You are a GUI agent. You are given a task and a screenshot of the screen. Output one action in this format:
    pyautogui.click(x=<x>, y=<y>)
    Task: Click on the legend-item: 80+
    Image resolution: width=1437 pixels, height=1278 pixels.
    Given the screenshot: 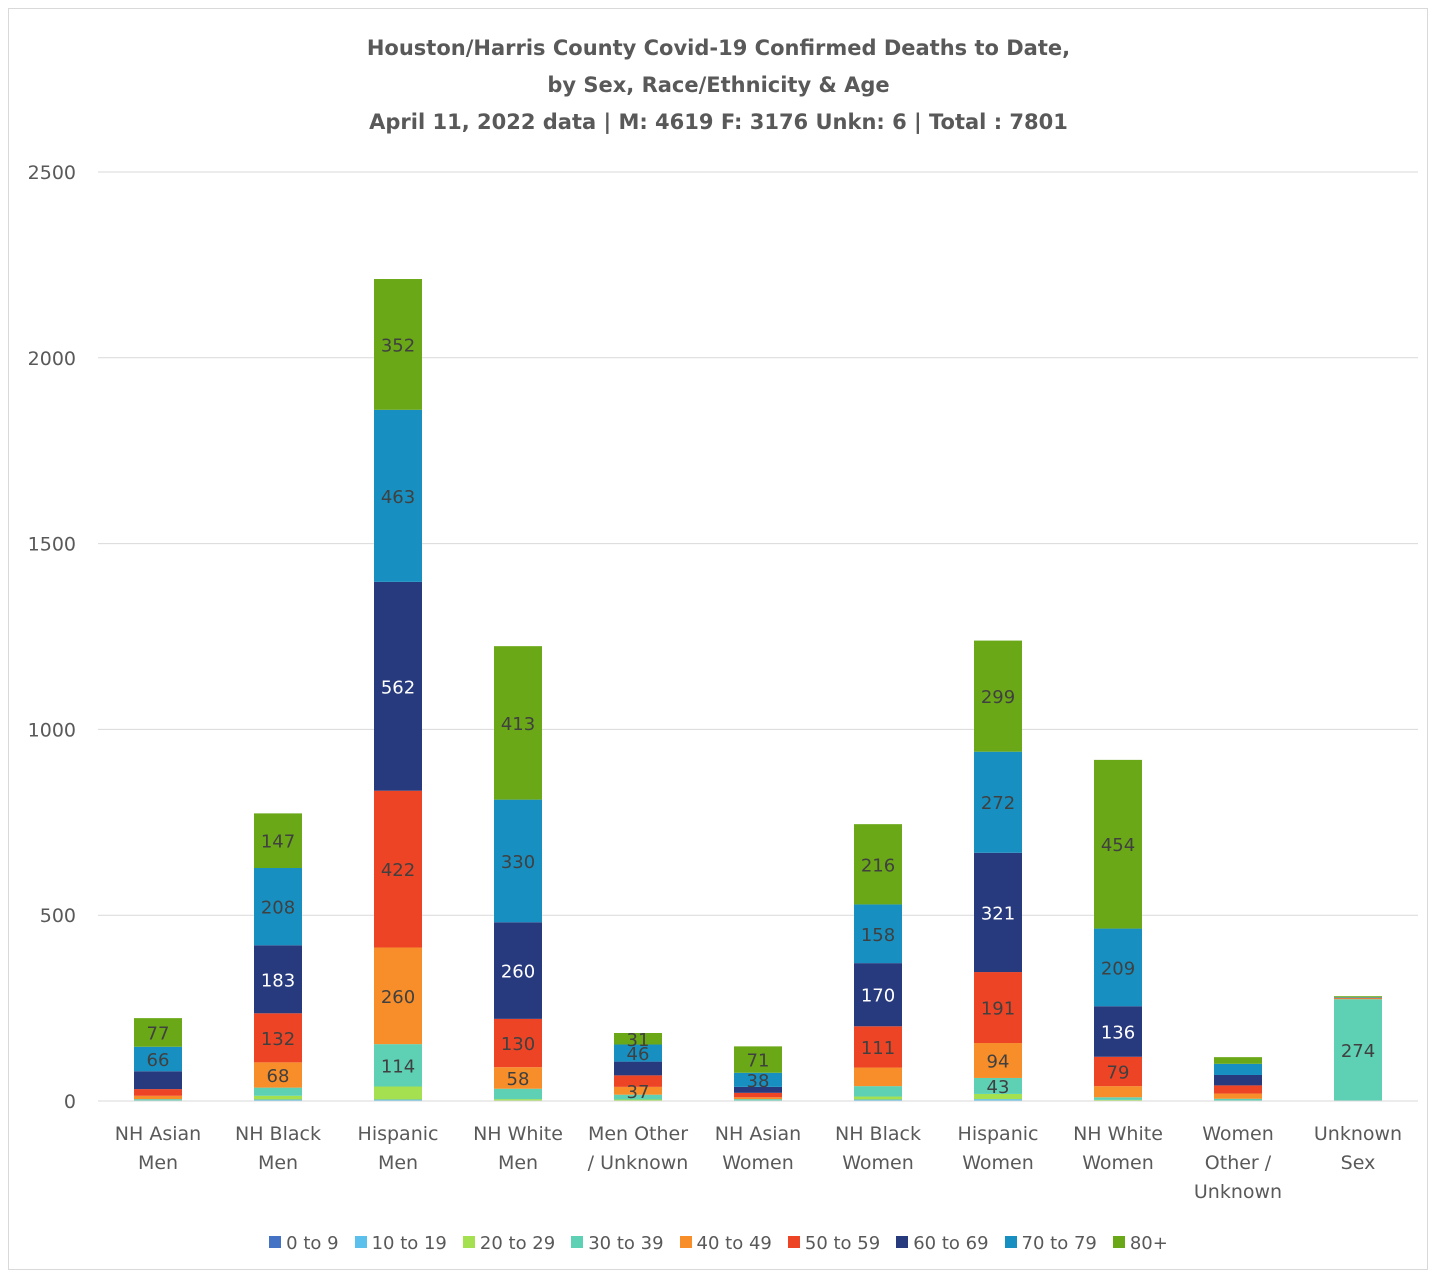 What is the action you would take?
    pyautogui.click(x=1140, y=1243)
    